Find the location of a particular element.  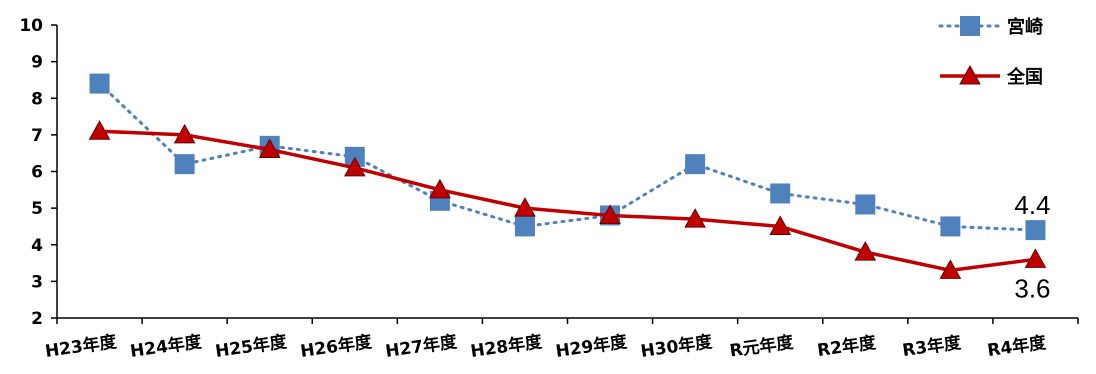

x-tick-label: H29年度 is located at coordinates (591, 346).